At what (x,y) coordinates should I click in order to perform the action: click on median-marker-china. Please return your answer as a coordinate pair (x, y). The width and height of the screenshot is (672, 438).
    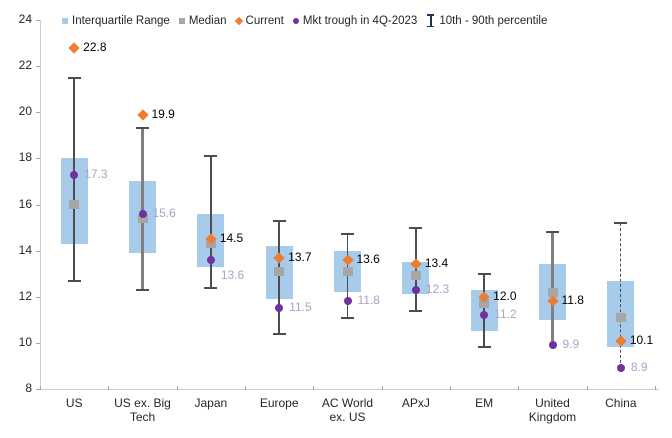
    Looking at the image, I should click on (620, 317).